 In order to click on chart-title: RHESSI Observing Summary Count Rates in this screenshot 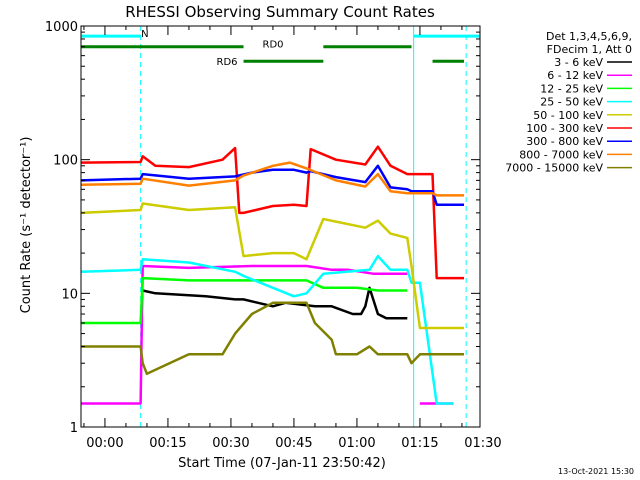, I will do `click(280, 12)`.